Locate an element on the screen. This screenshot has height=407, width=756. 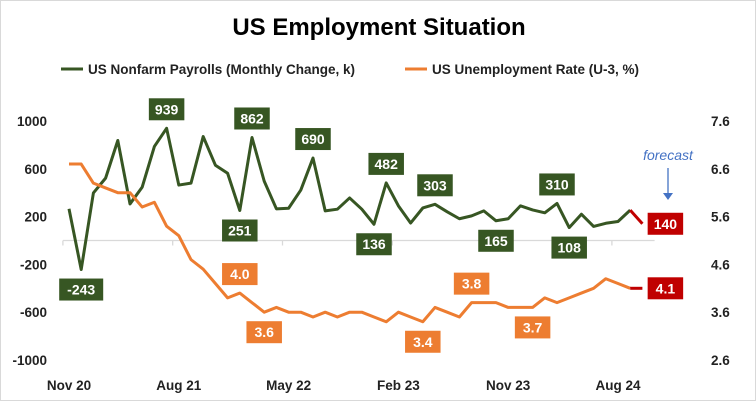
data-label: 939 is located at coordinates (167, 109).